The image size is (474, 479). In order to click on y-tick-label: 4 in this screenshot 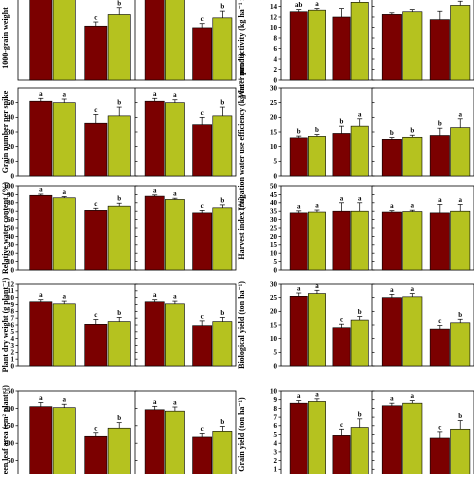, I will do `click(276, 59)`.